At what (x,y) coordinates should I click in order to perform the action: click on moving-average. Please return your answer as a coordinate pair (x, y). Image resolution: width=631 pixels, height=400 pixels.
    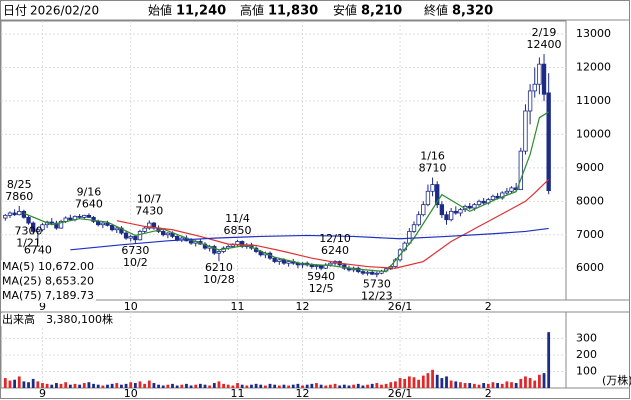
    Looking at the image, I should click on (309, 239).